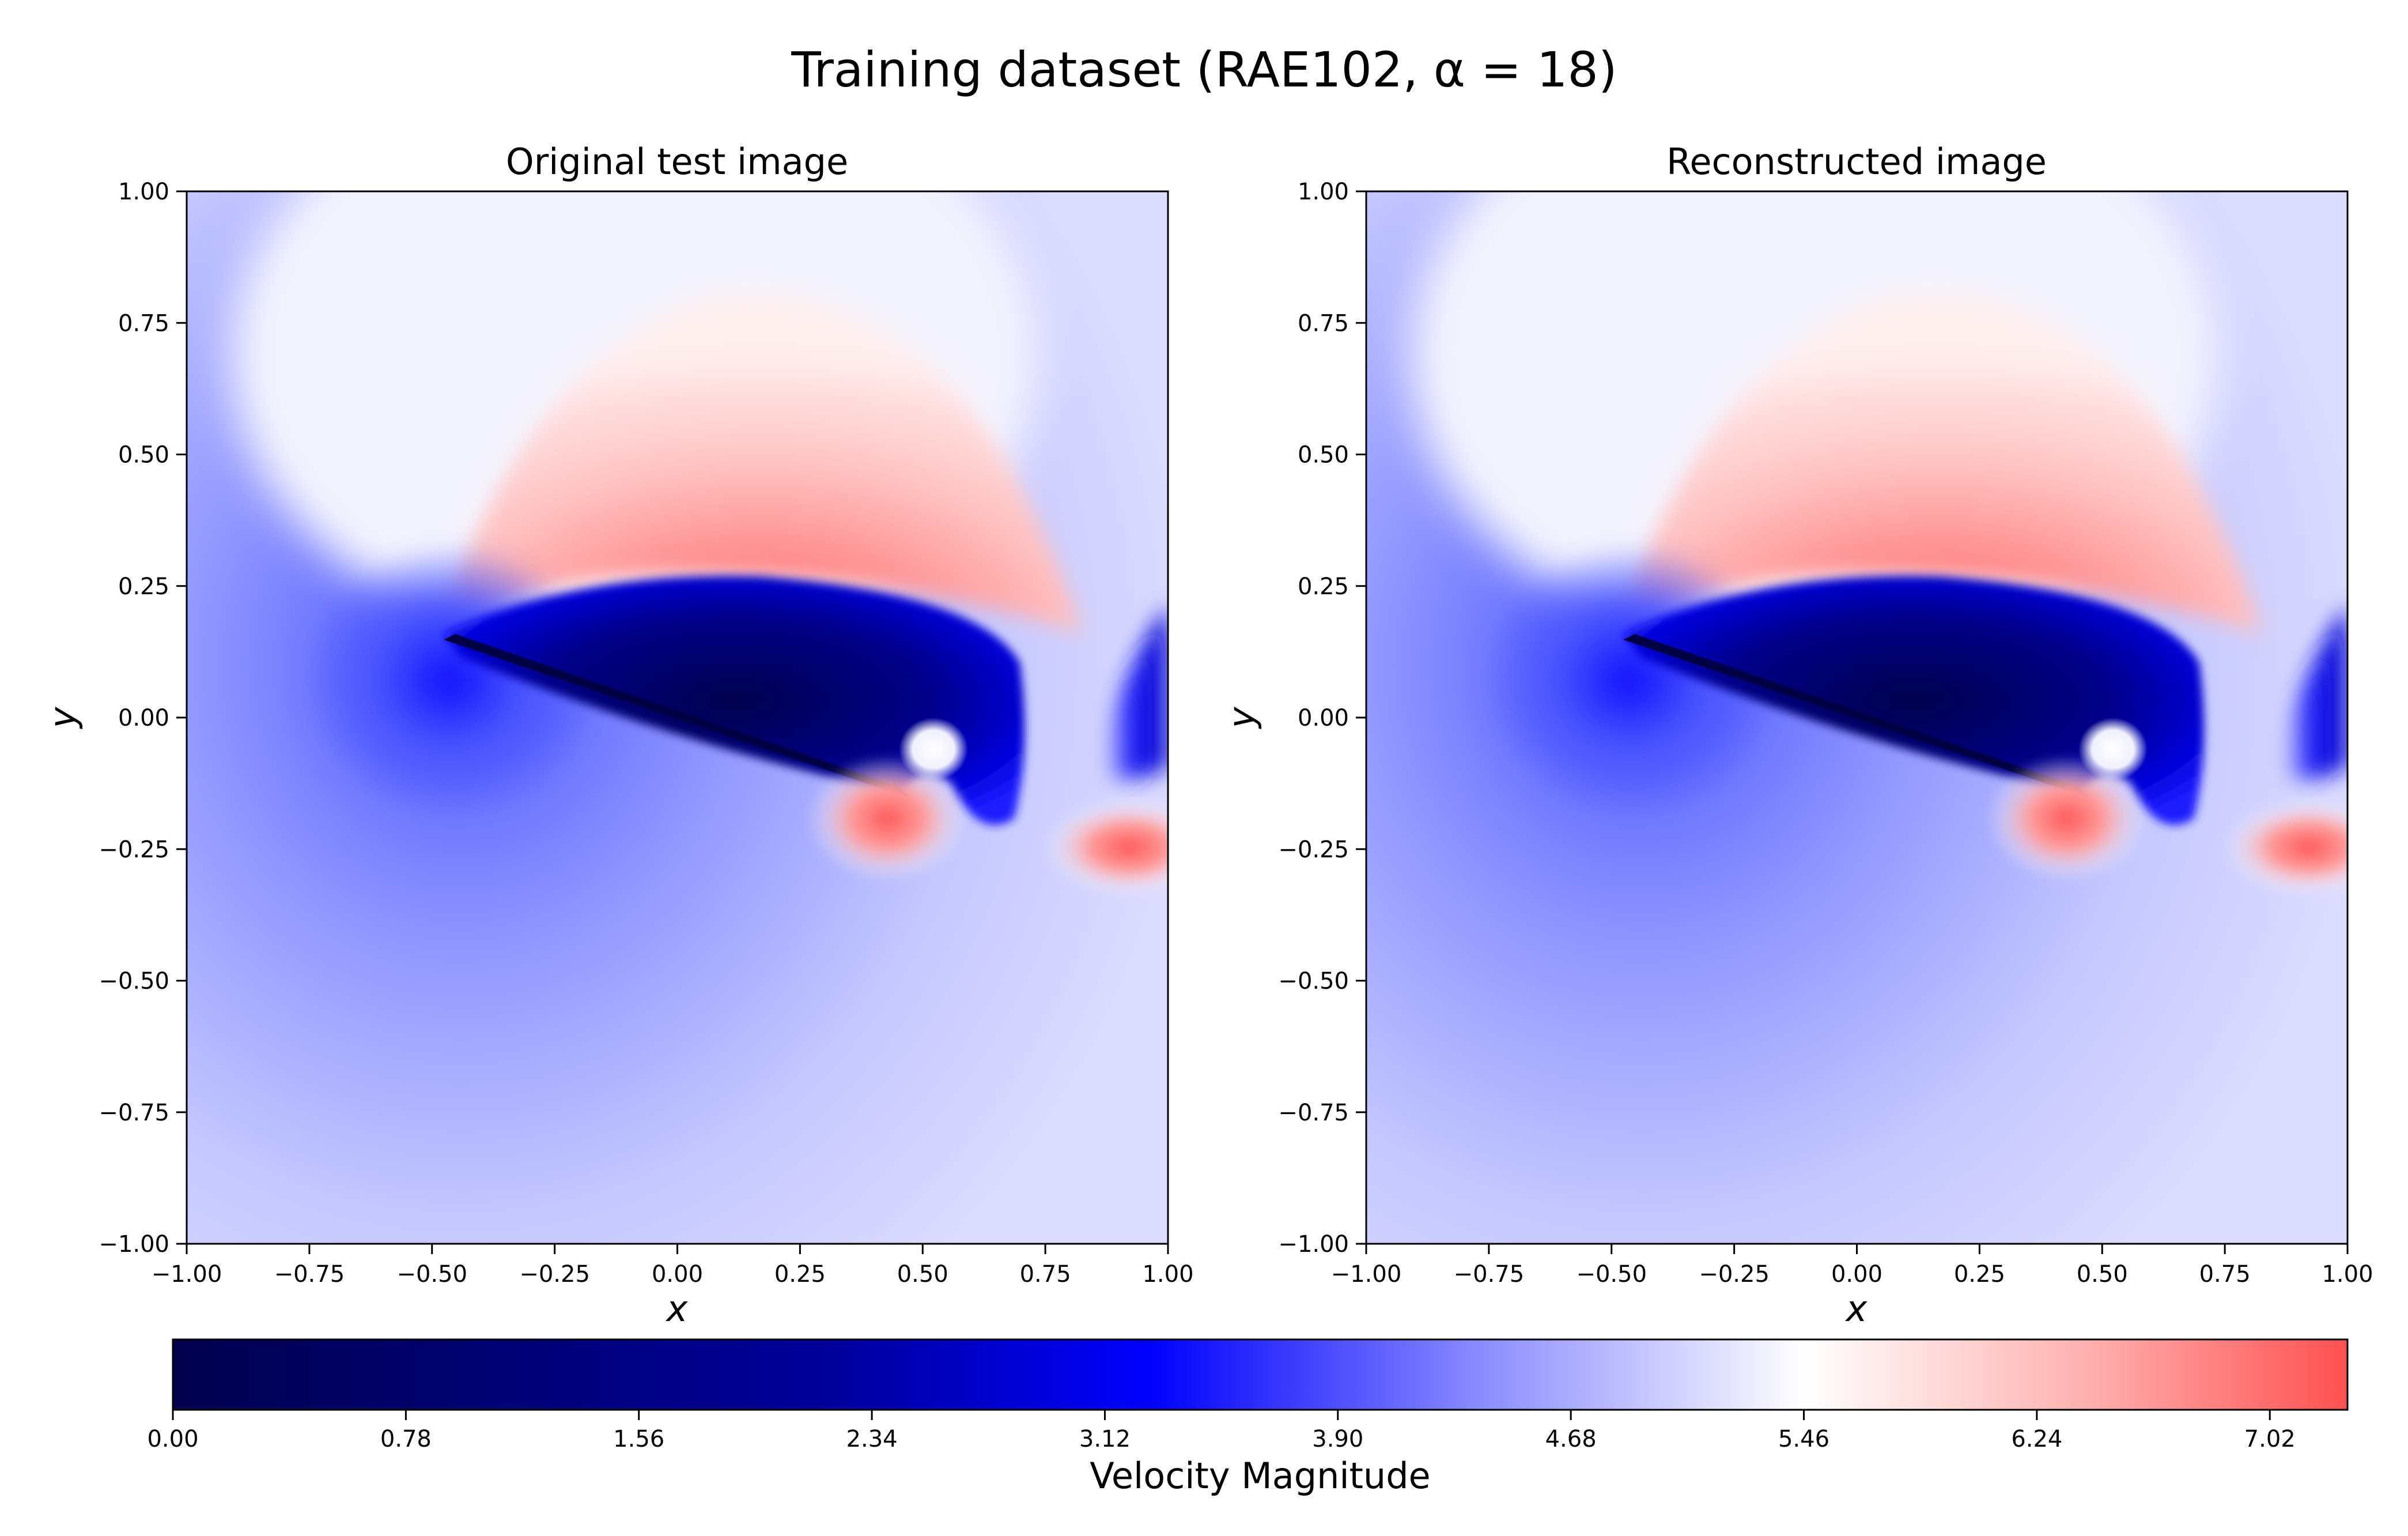 This screenshot has height=1536, width=2408. I want to click on colorbar-tick-label: 3.90, so click(1337, 1439).